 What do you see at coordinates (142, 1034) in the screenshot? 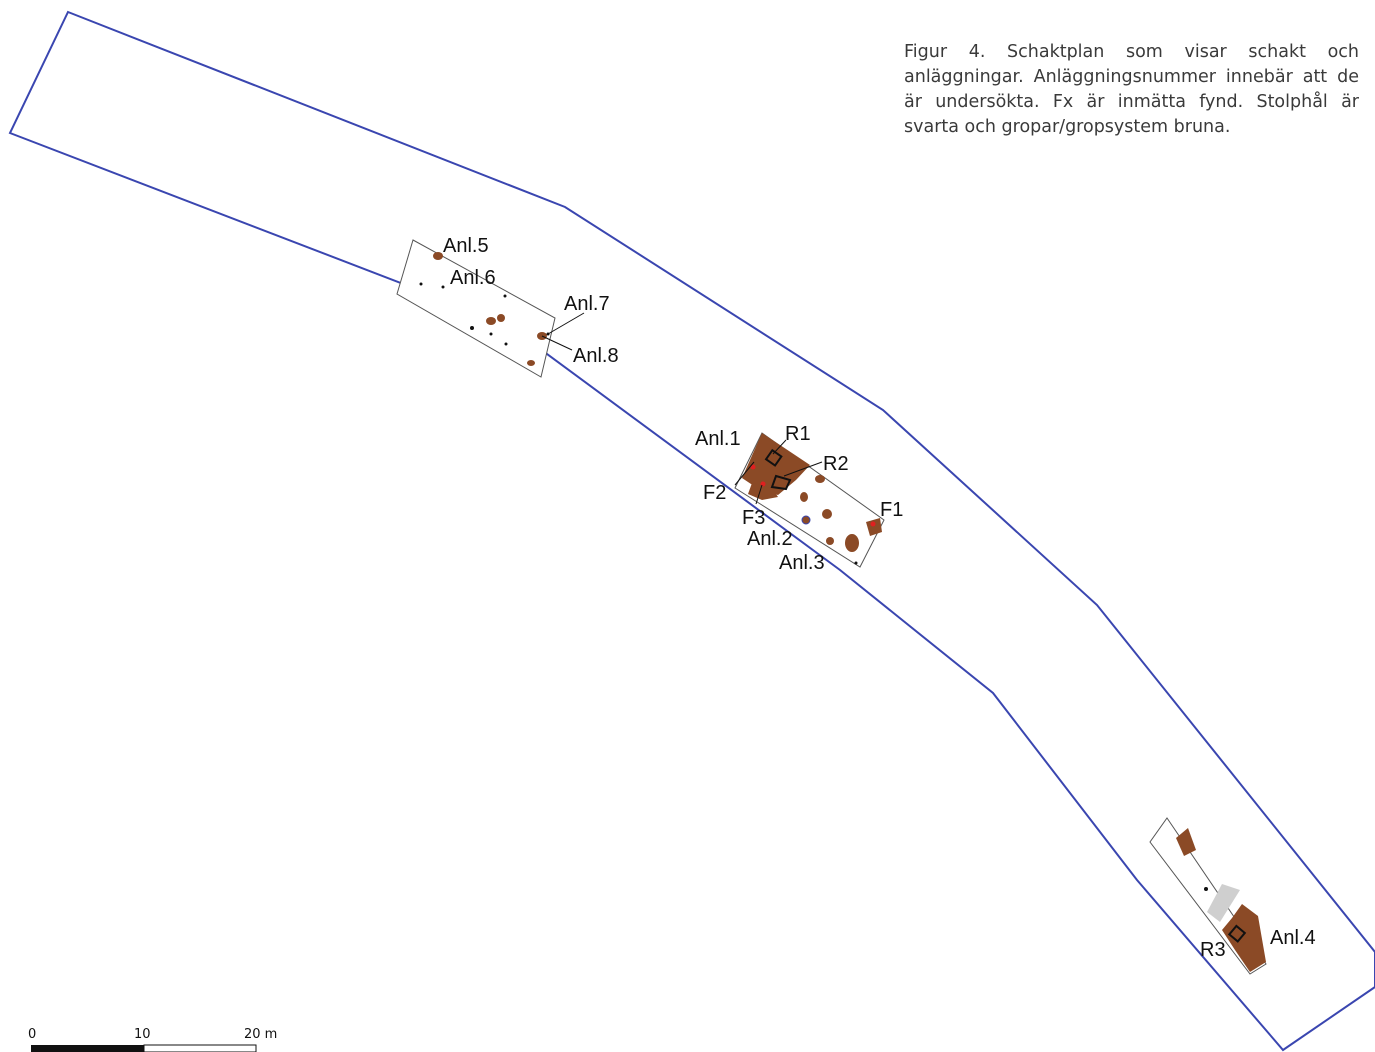
I see `scale-label-10: 10` at bounding box center [142, 1034].